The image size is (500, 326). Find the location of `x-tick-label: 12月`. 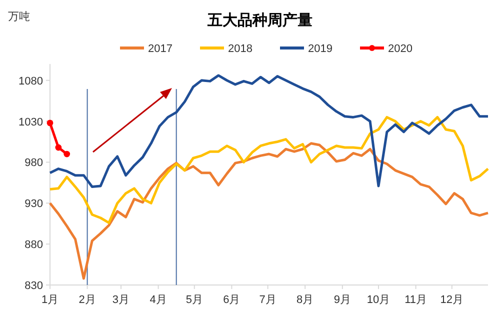

x-tick-label: 12月 is located at coordinates (452, 300).